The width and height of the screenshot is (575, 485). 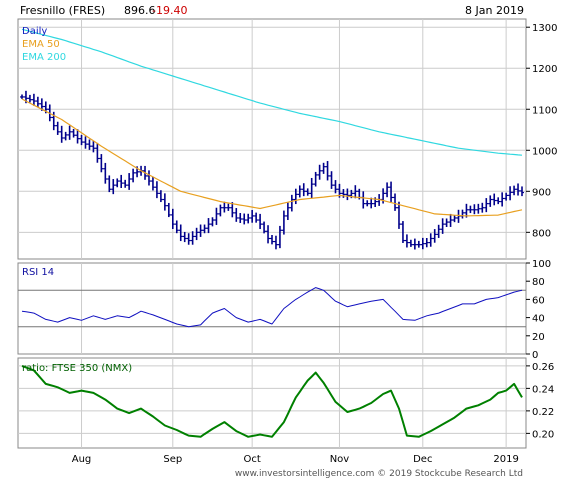 What do you see at coordinates (38, 272) in the screenshot?
I see `rsi-title: RSI 14` at bounding box center [38, 272].